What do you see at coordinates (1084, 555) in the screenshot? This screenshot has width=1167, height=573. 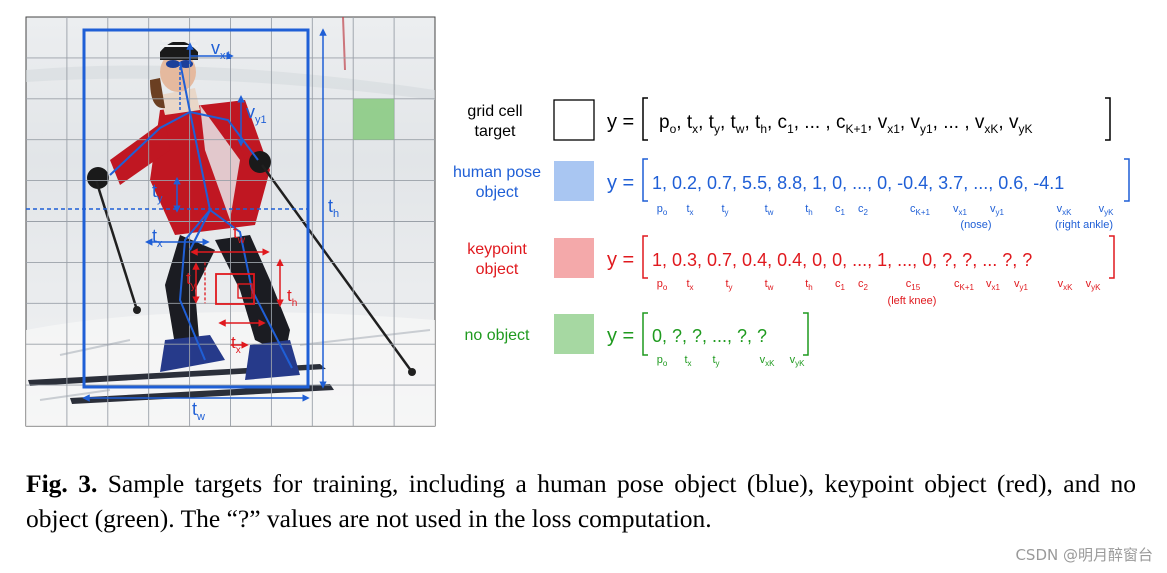 I see `watermark: CSDN @明月醉窗台` at bounding box center [1084, 555].